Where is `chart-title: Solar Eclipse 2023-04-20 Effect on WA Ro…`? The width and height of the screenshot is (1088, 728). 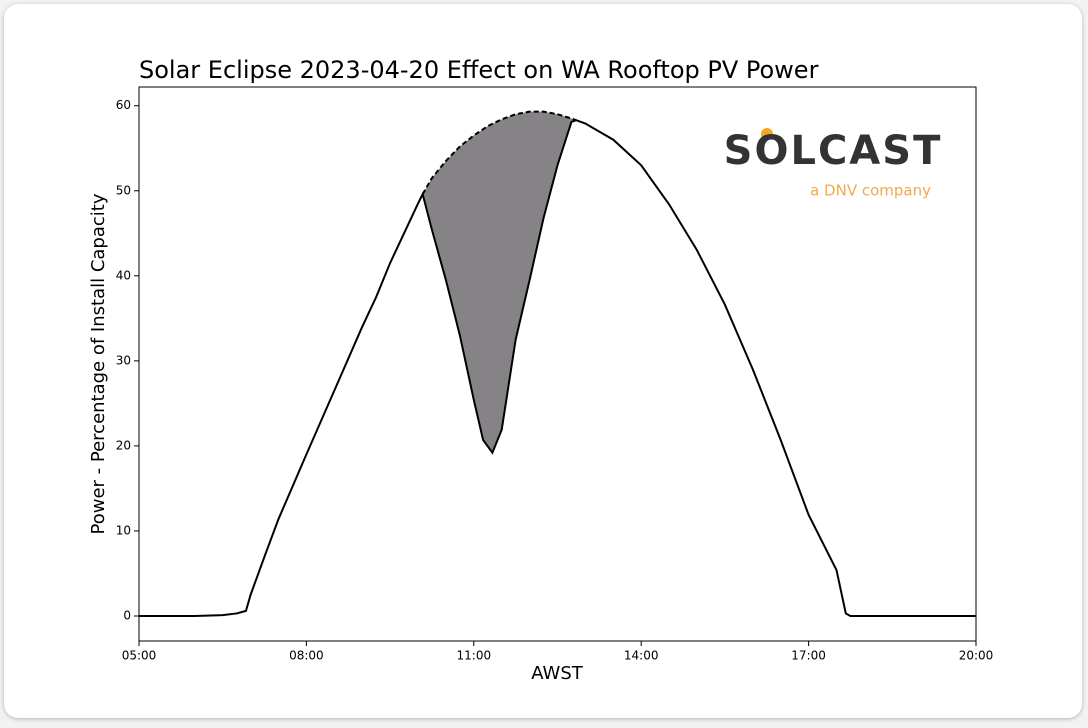
chart-title: Solar Eclipse 2023-04-20 Effect on WA Ro… is located at coordinates (479, 70).